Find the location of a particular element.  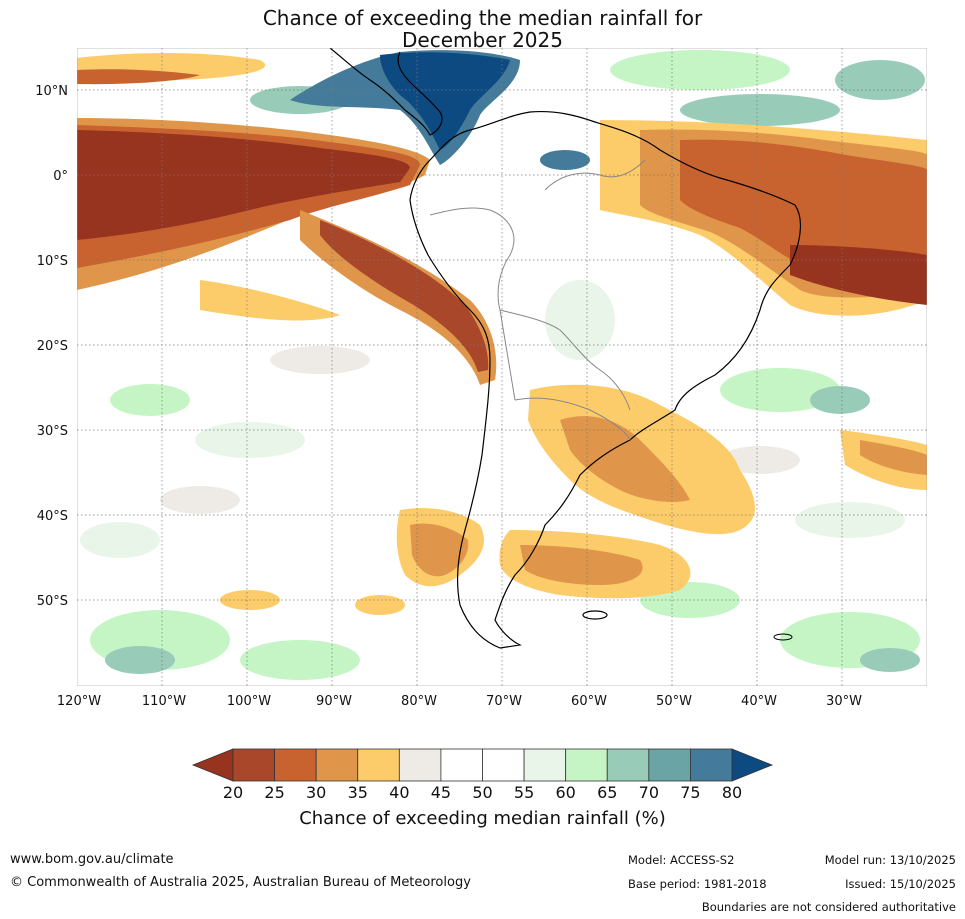

colorbar: 20 25 30 35 40 45 50 55 60 65 70 75 80 is located at coordinates (482, 775).